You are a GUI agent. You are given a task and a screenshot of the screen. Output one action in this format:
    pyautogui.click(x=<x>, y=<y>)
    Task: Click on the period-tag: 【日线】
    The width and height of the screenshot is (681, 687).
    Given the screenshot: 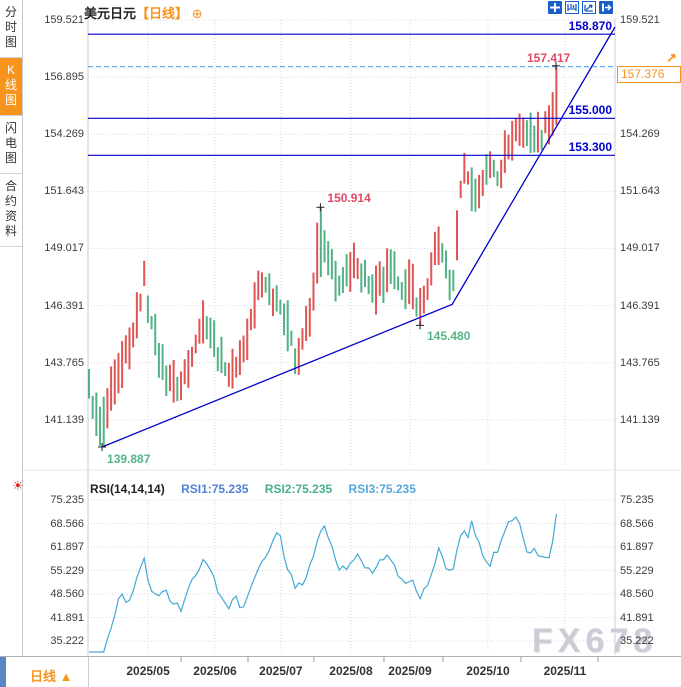 What is the action you would take?
    pyautogui.click(x=162, y=13)
    